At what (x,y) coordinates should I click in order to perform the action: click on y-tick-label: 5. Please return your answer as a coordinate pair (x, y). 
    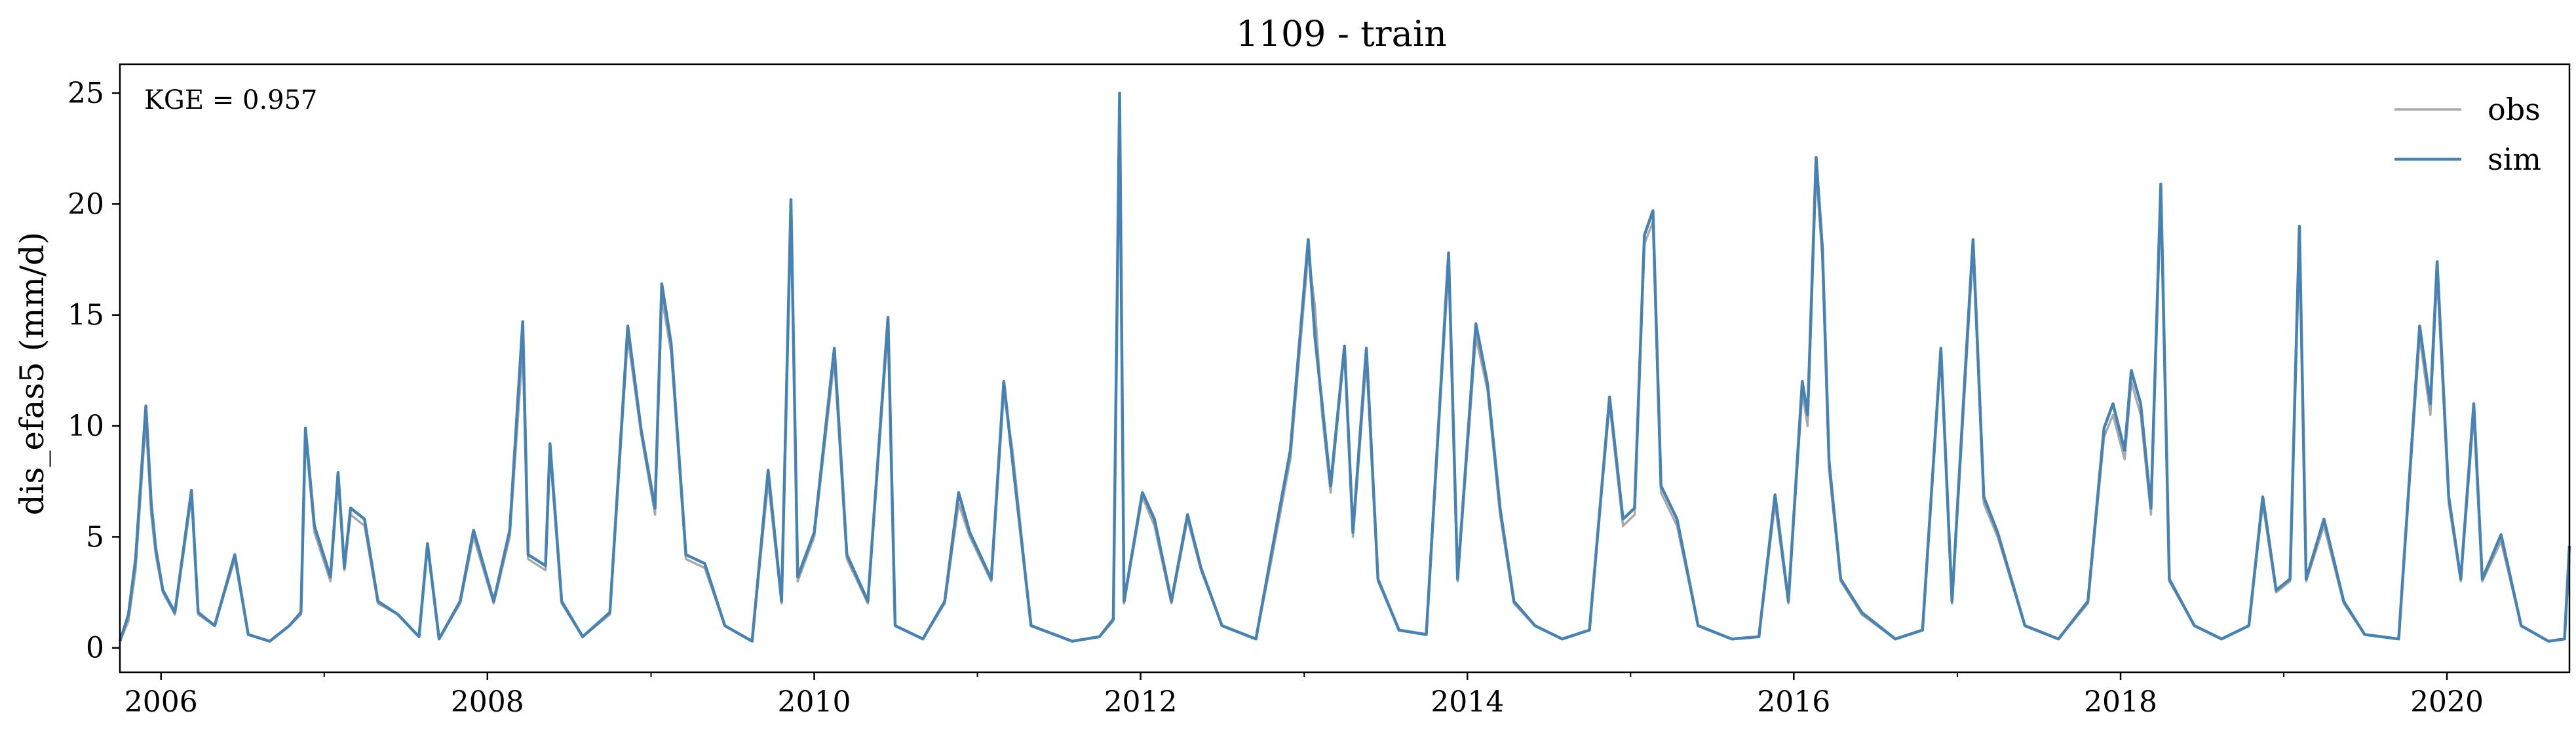
    Looking at the image, I should click on (95, 537).